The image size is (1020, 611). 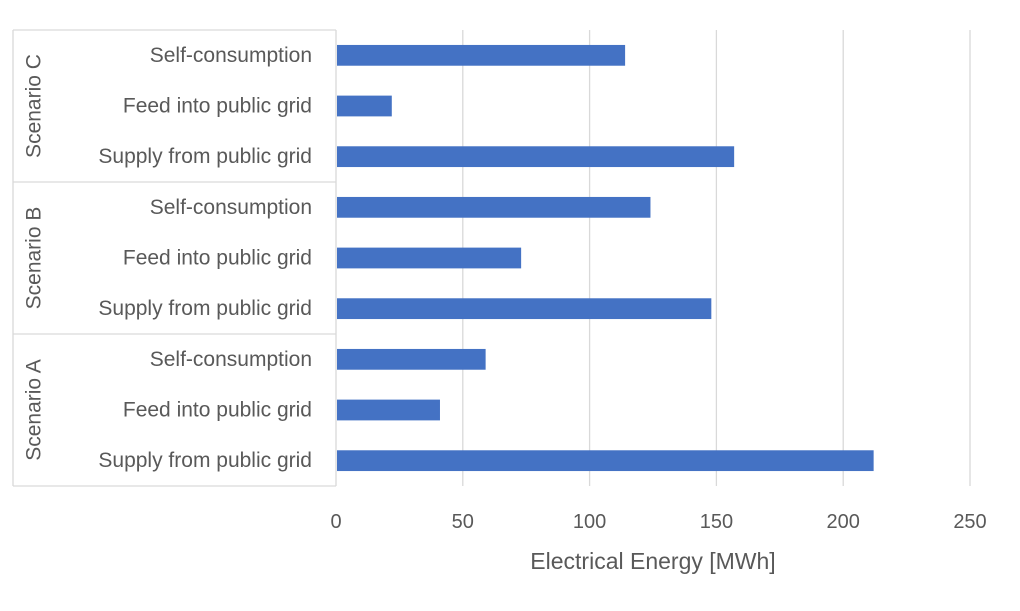 What do you see at coordinates (34, 410) in the screenshot?
I see `group-label: Scenario A` at bounding box center [34, 410].